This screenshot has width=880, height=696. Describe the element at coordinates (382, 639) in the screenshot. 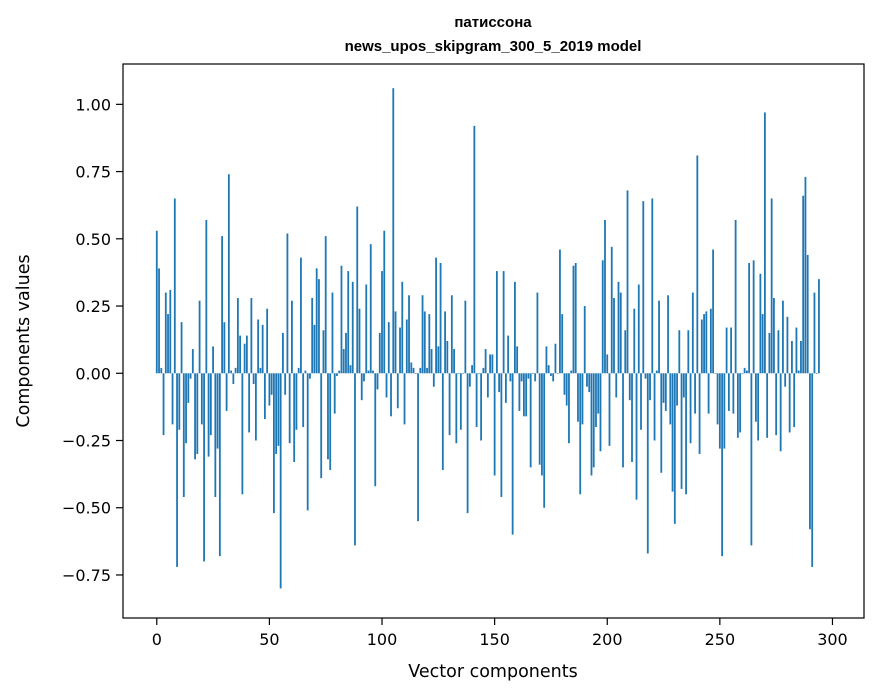

I see `x-tick-label: 100` at that location.